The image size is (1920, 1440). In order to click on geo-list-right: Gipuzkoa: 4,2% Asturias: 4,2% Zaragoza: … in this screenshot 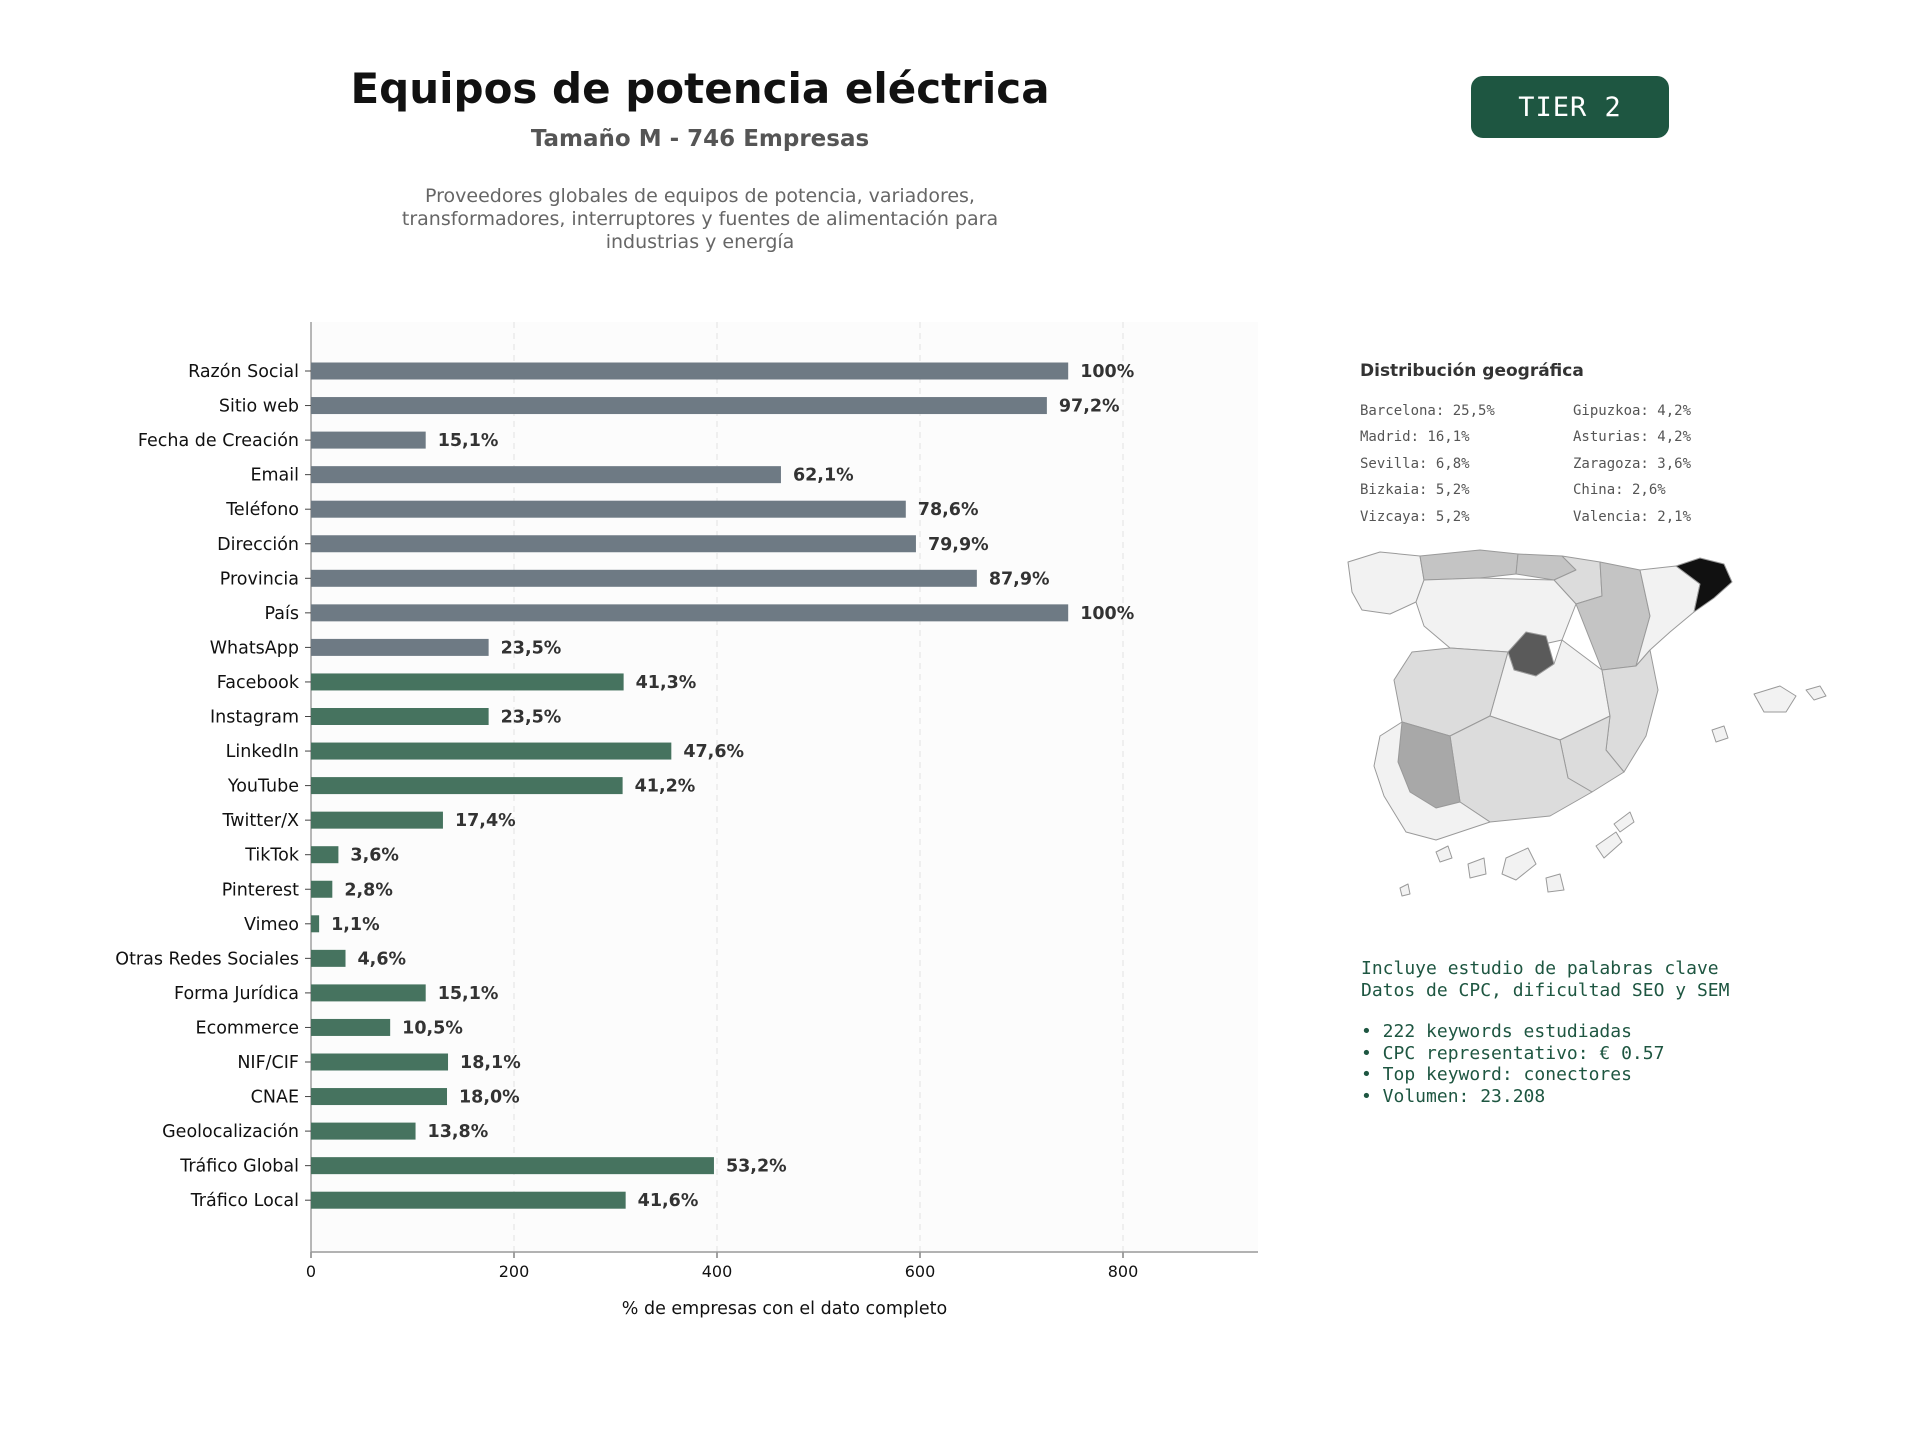, I will do `click(1632, 464)`.